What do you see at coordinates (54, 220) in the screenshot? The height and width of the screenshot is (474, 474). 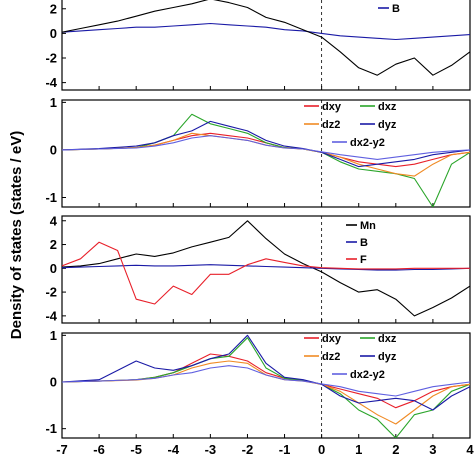 I see `y-tick-label: 4` at bounding box center [54, 220].